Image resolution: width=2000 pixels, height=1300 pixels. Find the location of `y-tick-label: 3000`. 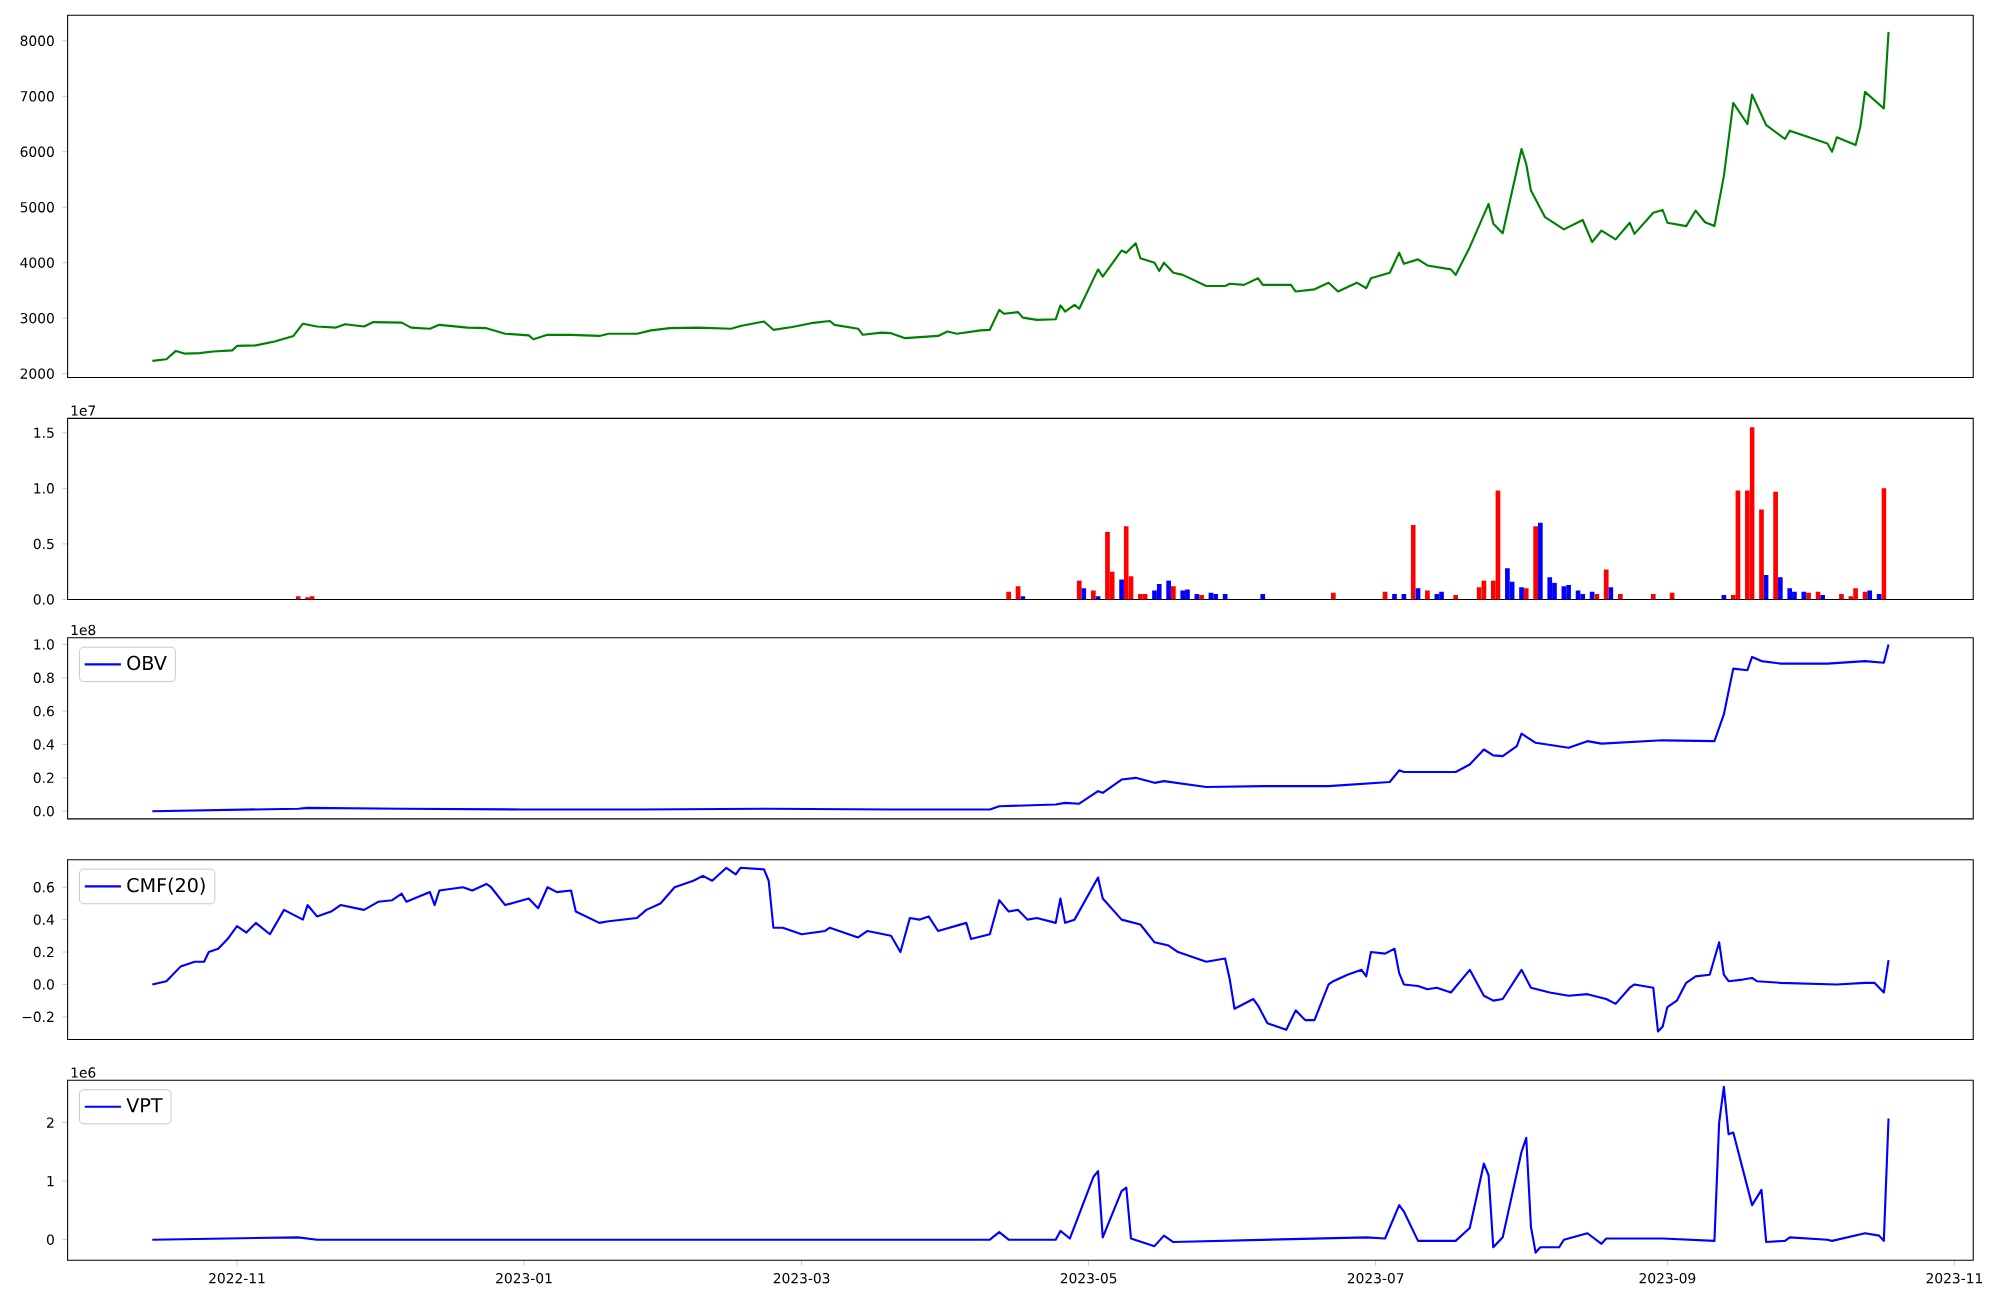

y-tick-label: 3000 is located at coordinates (37, 318).